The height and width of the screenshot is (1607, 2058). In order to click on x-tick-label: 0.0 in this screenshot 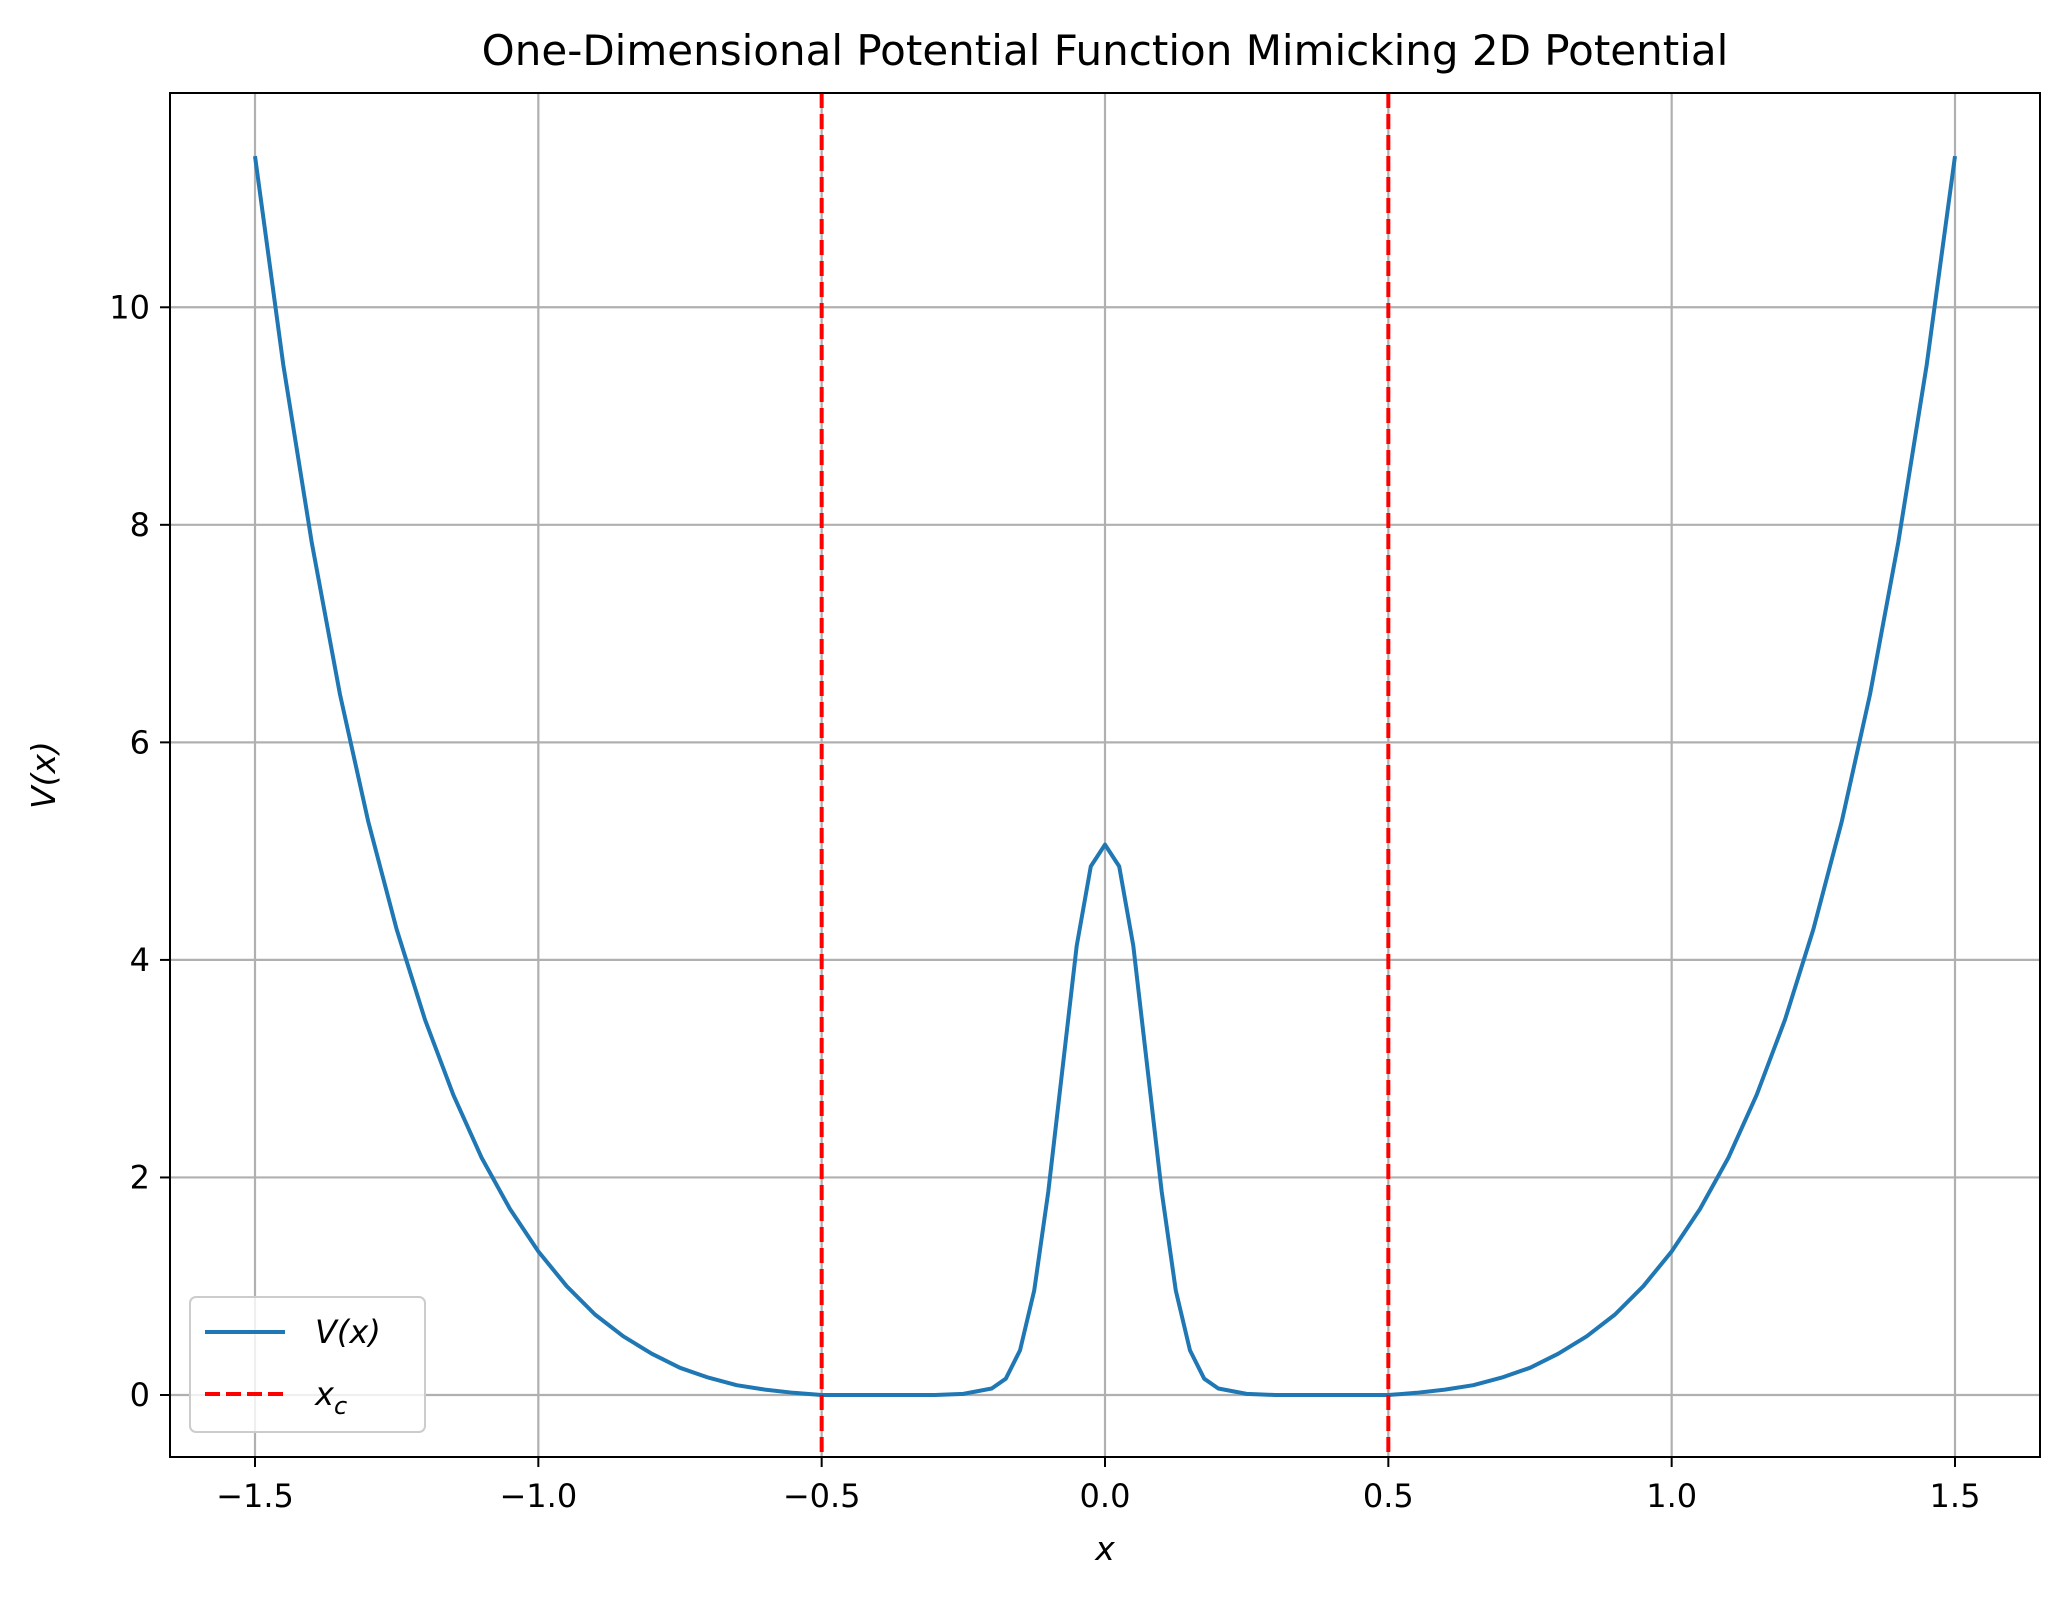, I will do `click(1105, 1496)`.